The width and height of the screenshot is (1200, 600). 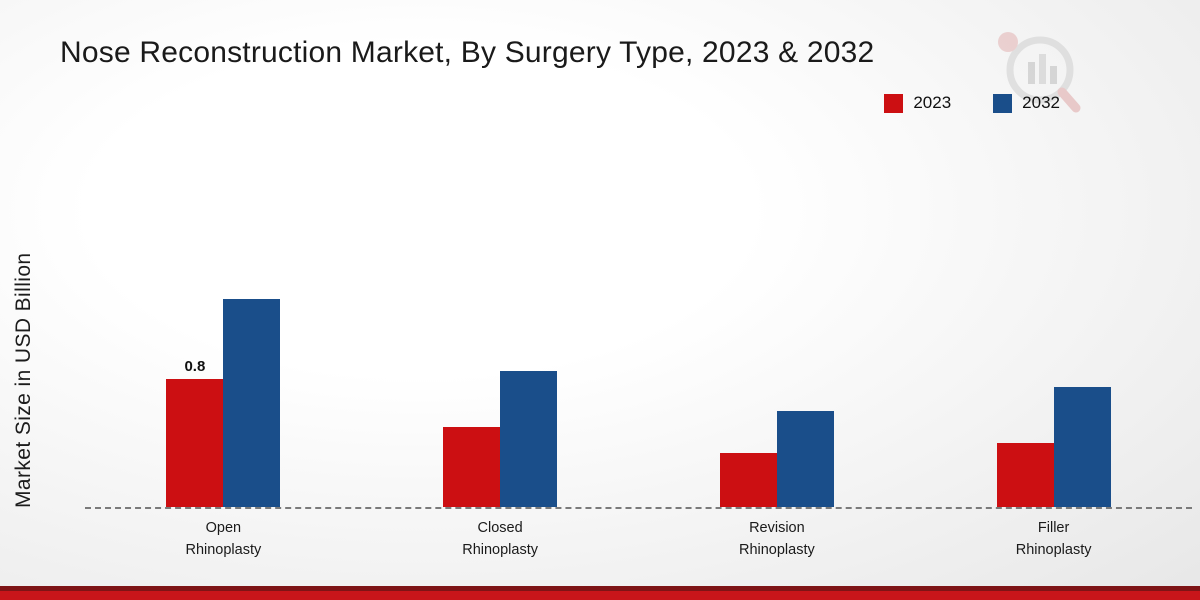 What do you see at coordinates (23, 380) in the screenshot?
I see `y-axis-label: Market Size in USD Billion` at bounding box center [23, 380].